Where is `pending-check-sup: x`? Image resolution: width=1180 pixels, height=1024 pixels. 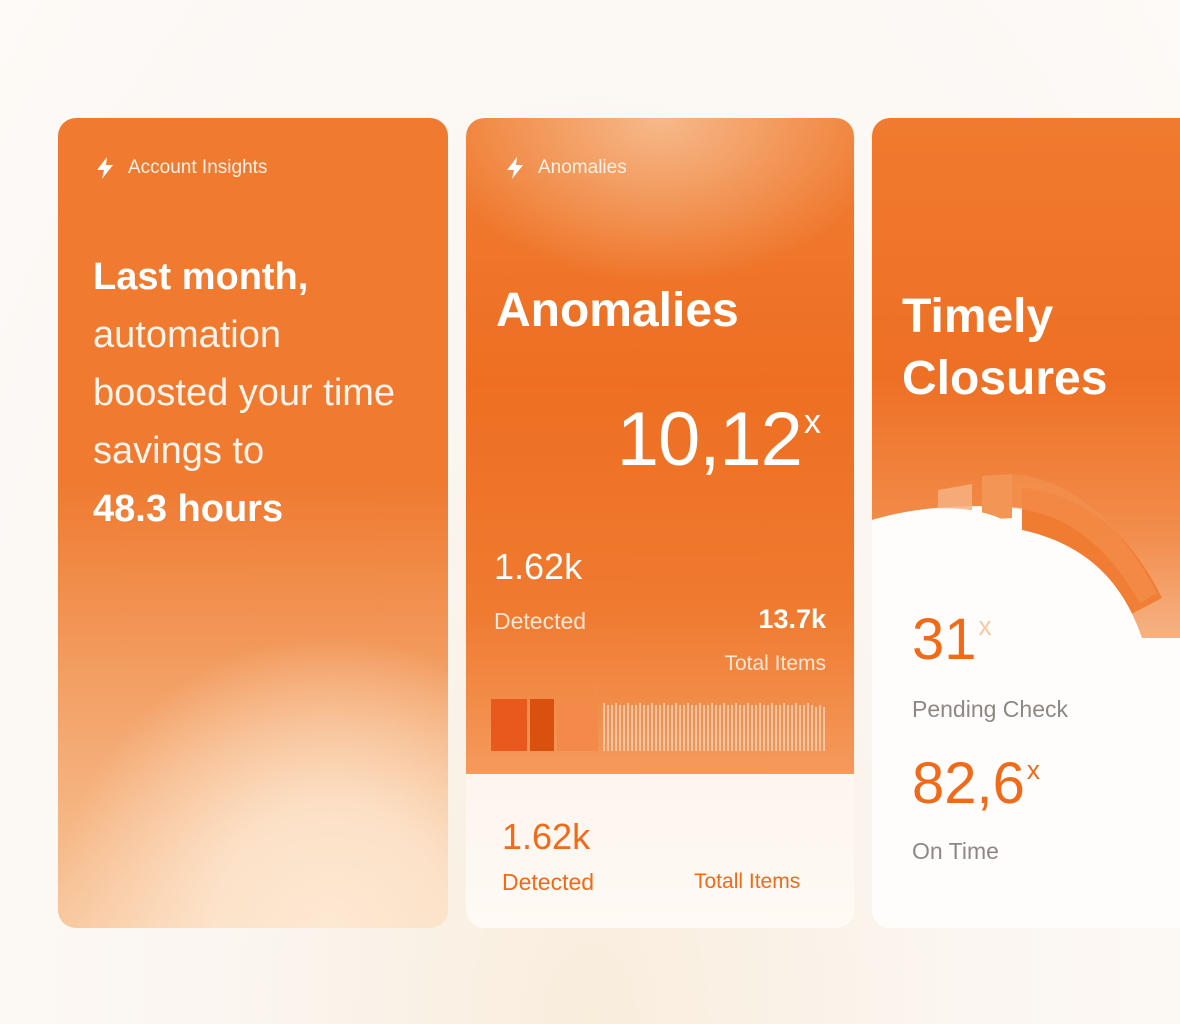 pending-check-sup: x is located at coordinates (985, 626).